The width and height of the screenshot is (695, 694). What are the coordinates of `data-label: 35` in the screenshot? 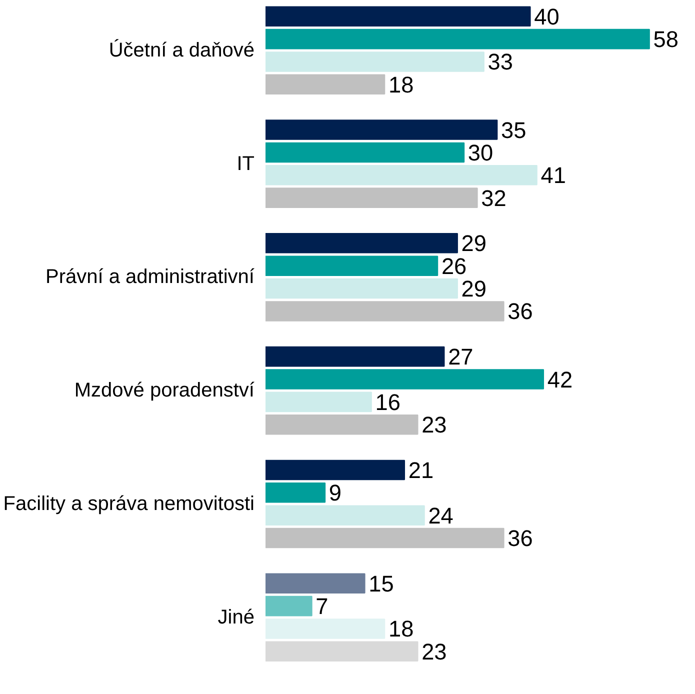 It's located at (513, 129).